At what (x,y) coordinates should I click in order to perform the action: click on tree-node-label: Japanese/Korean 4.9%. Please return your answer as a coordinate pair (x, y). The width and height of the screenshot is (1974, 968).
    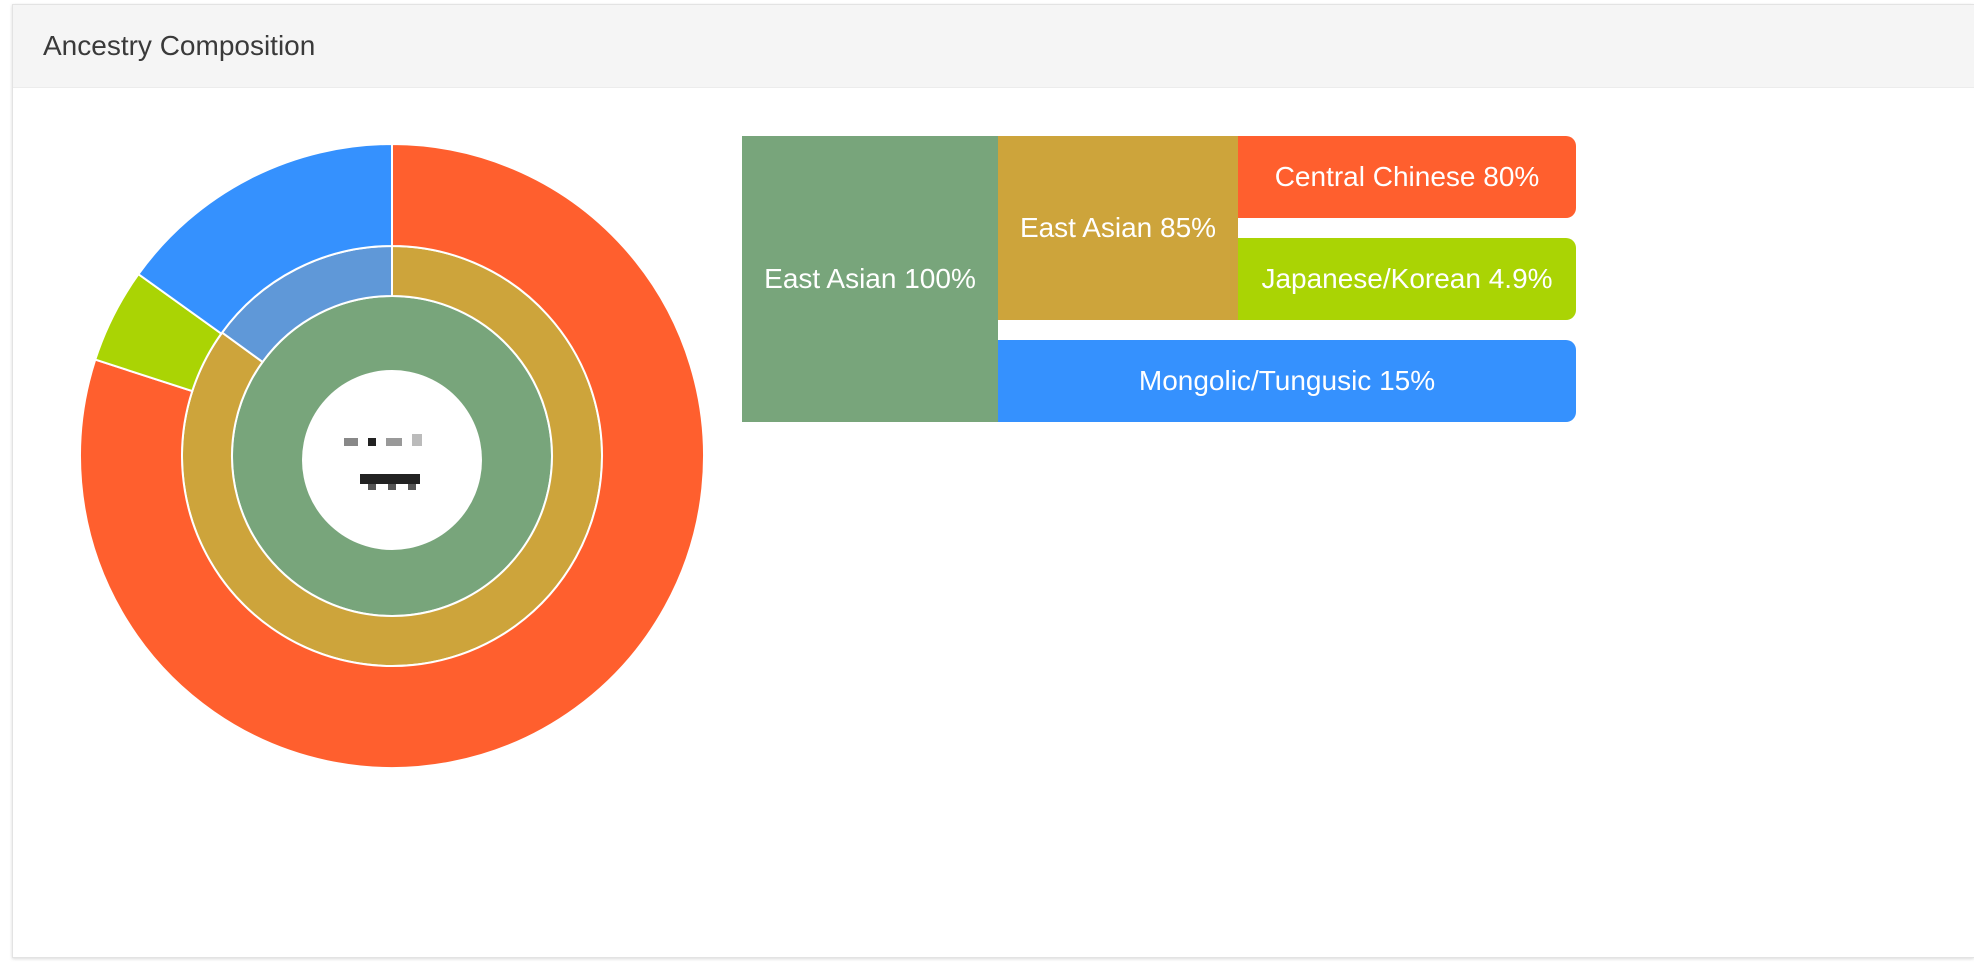
    Looking at the image, I should click on (1407, 278).